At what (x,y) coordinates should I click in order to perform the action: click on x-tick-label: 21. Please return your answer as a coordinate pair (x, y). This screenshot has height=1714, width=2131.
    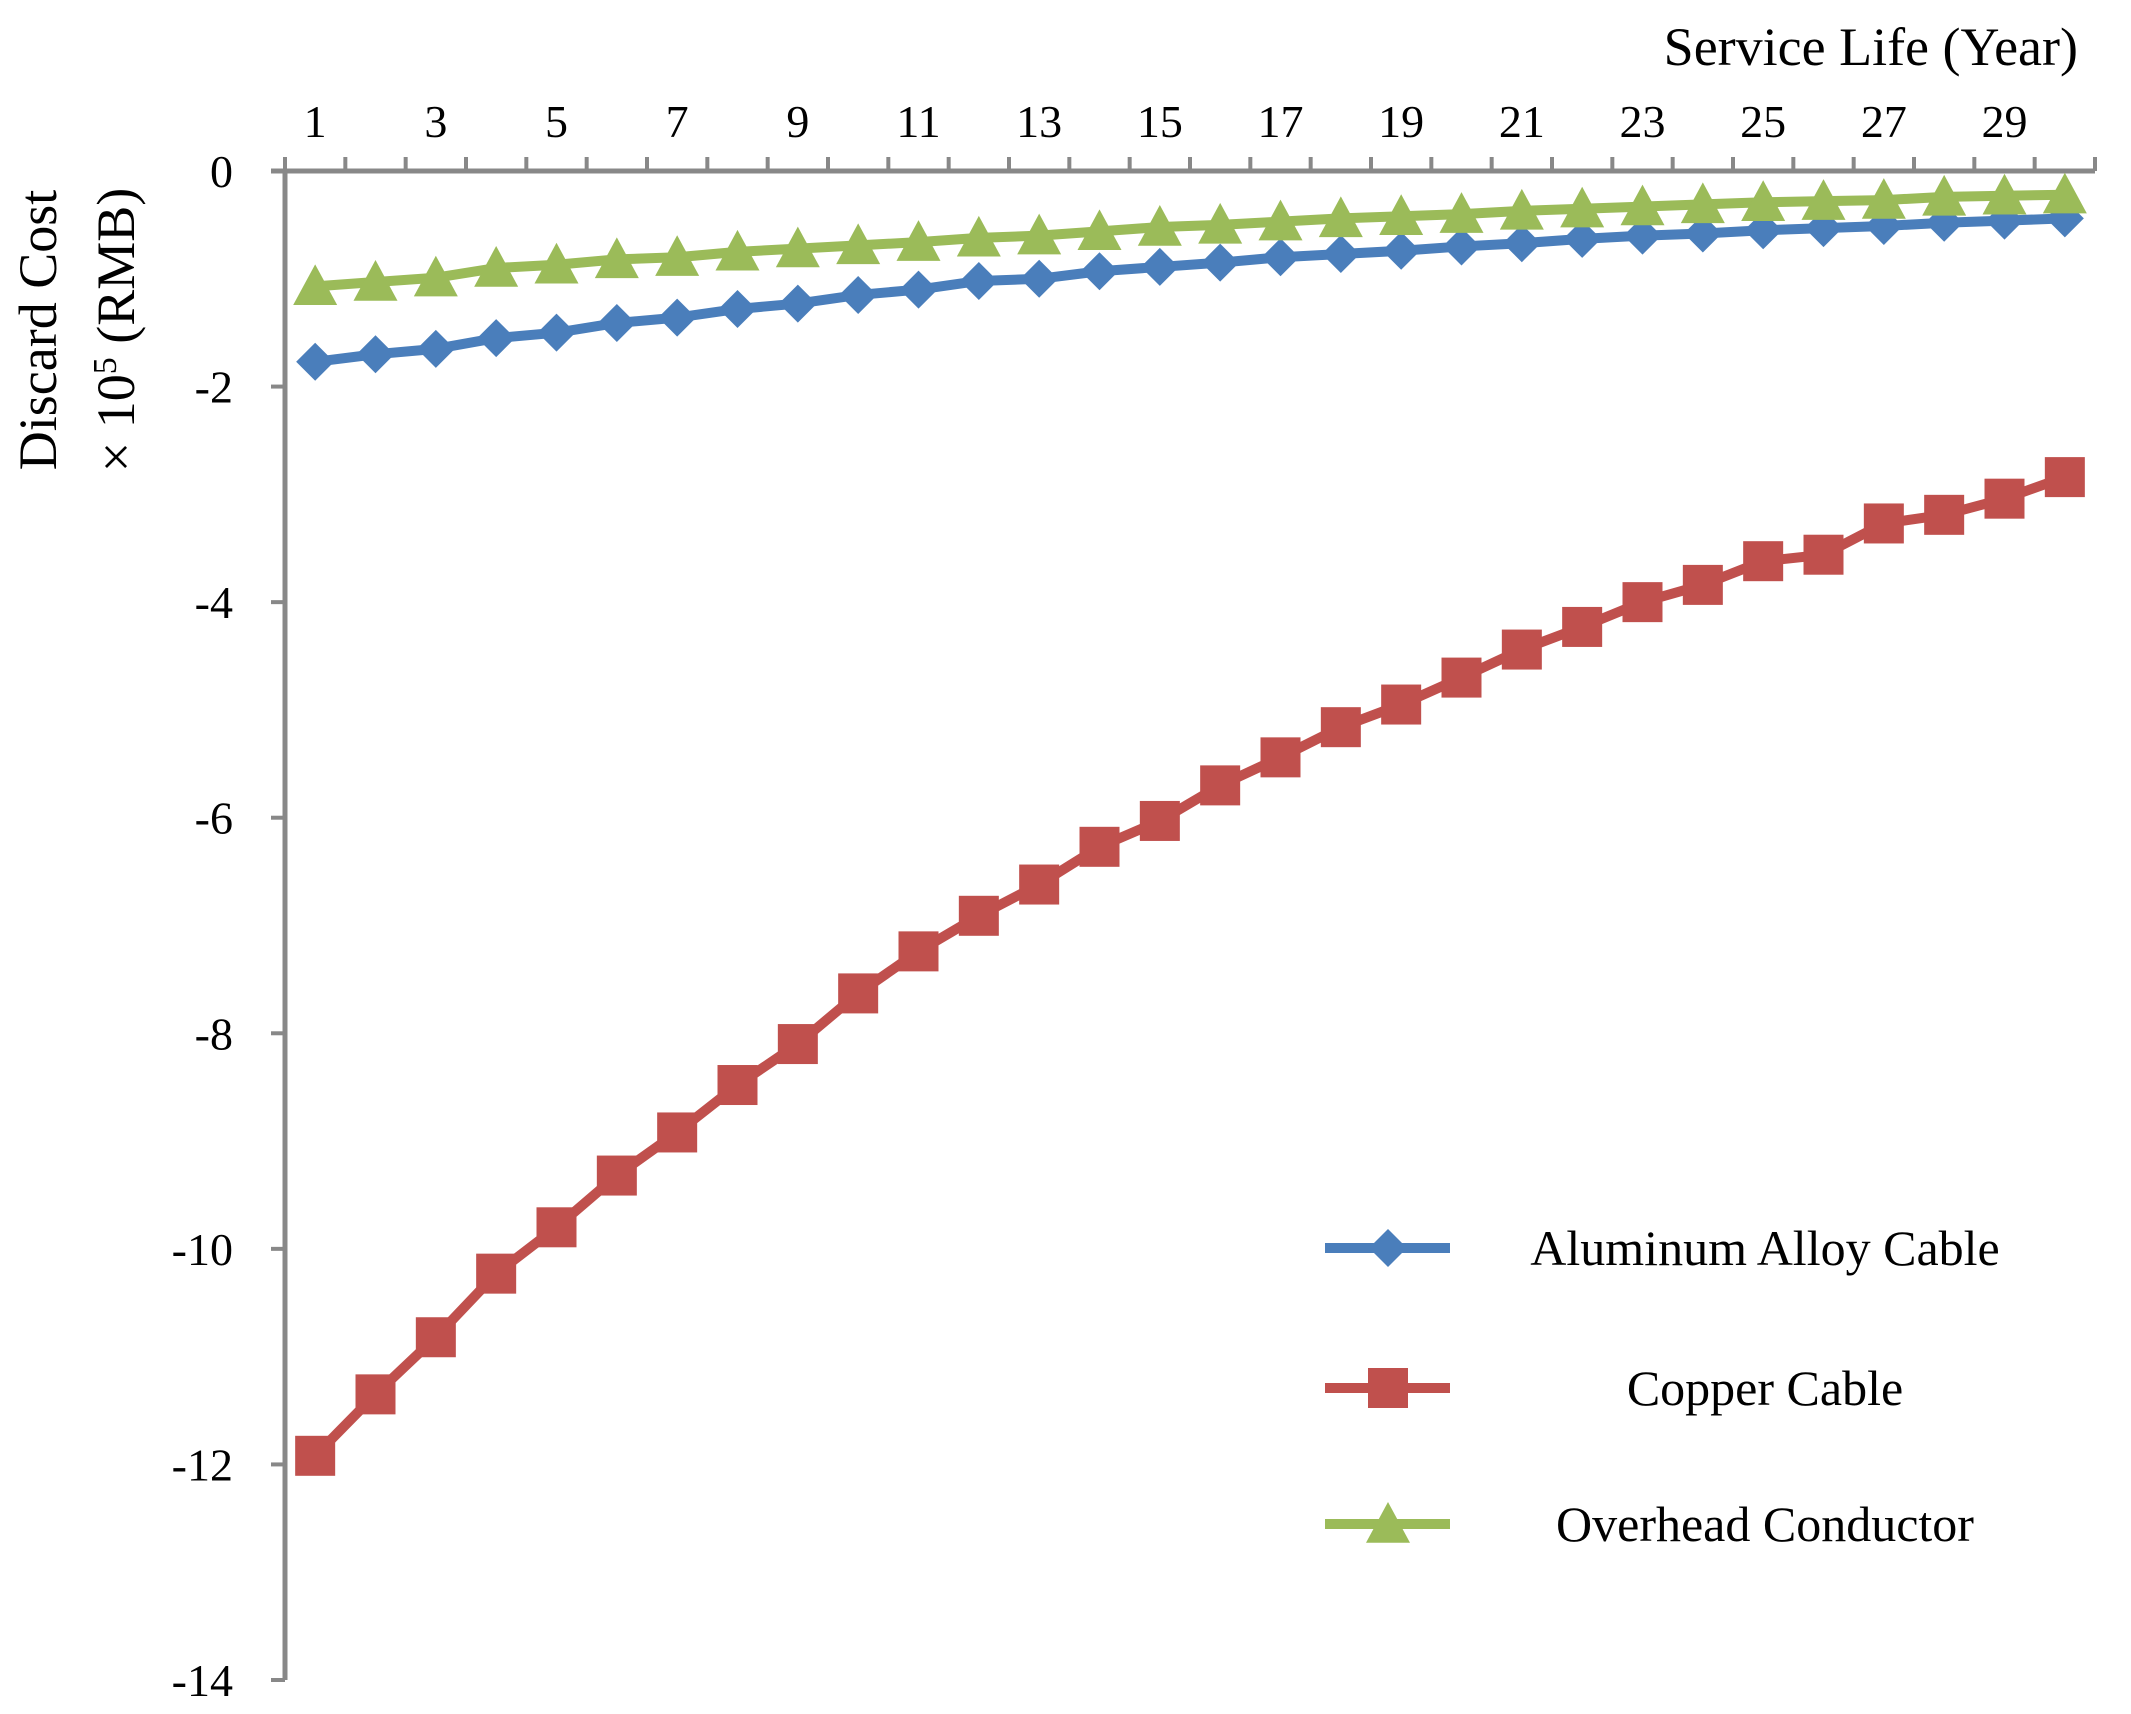
    Looking at the image, I should click on (1522, 121).